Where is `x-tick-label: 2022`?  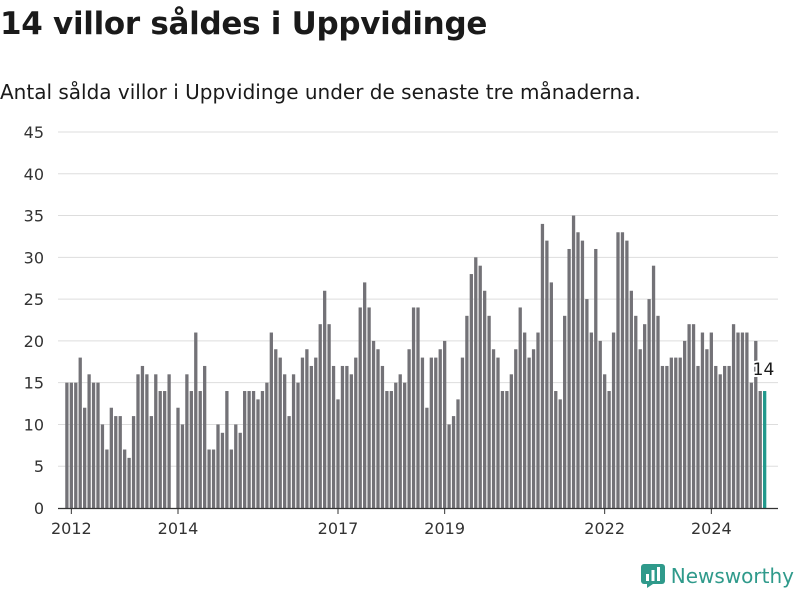 x-tick-label: 2022 is located at coordinates (604, 528).